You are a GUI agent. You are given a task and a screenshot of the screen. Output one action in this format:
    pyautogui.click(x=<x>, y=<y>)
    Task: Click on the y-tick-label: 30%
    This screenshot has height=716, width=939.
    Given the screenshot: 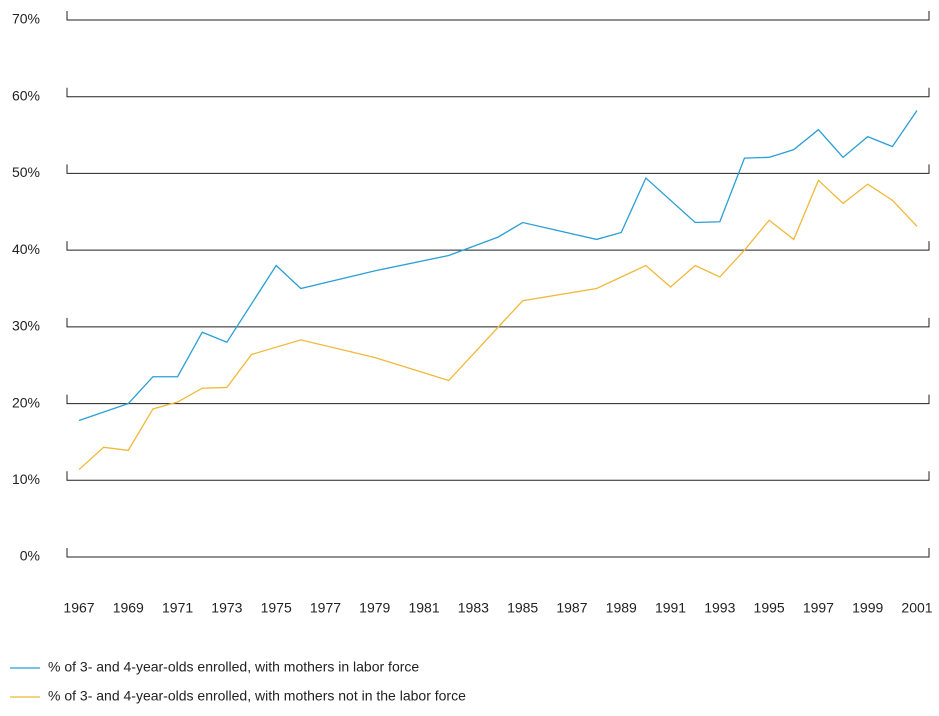 What is the action you would take?
    pyautogui.click(x=26, y=326)
    